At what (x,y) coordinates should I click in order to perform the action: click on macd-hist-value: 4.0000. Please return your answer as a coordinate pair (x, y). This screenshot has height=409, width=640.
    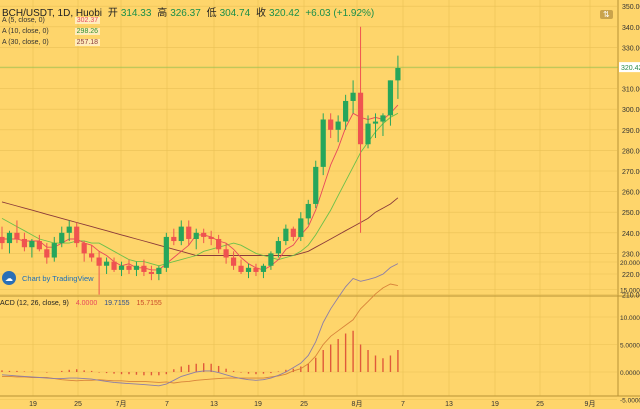
    Looking at the image, I should click on (86, 303).